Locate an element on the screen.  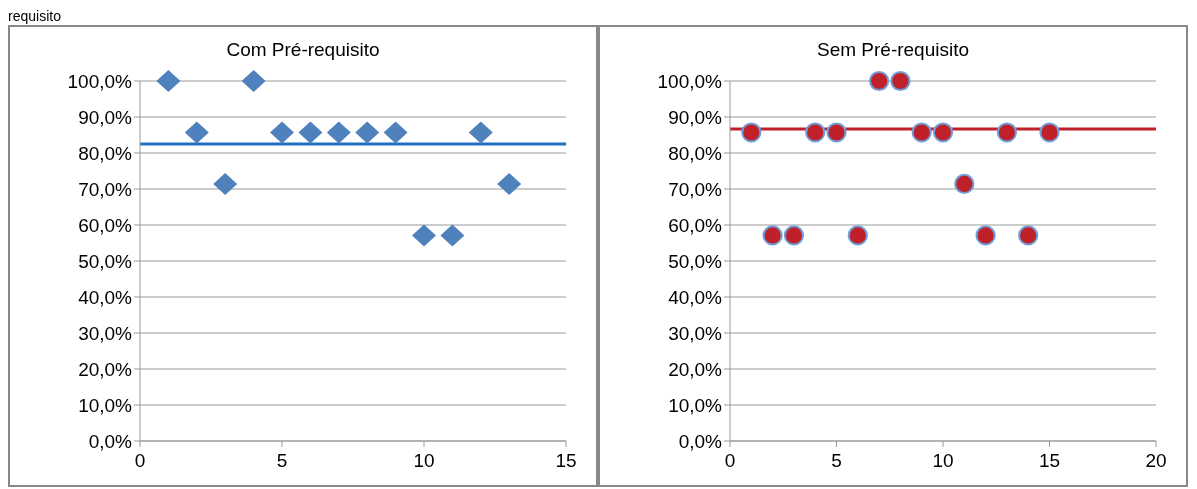
text: requisito is located at coordinates (34, 16).